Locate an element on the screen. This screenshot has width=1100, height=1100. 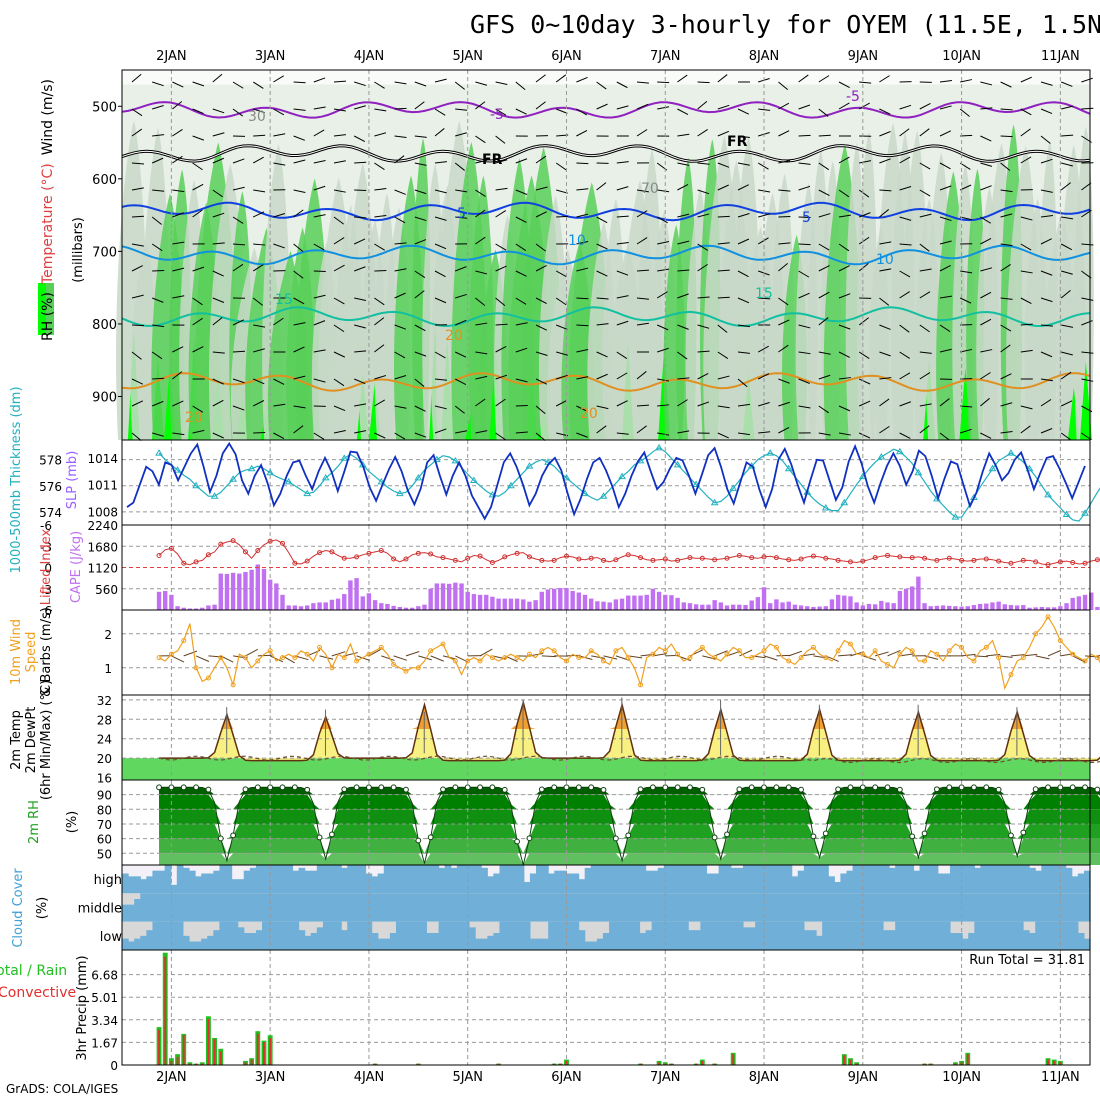
temp-tick: 32 is located at coordinates (104, 701).